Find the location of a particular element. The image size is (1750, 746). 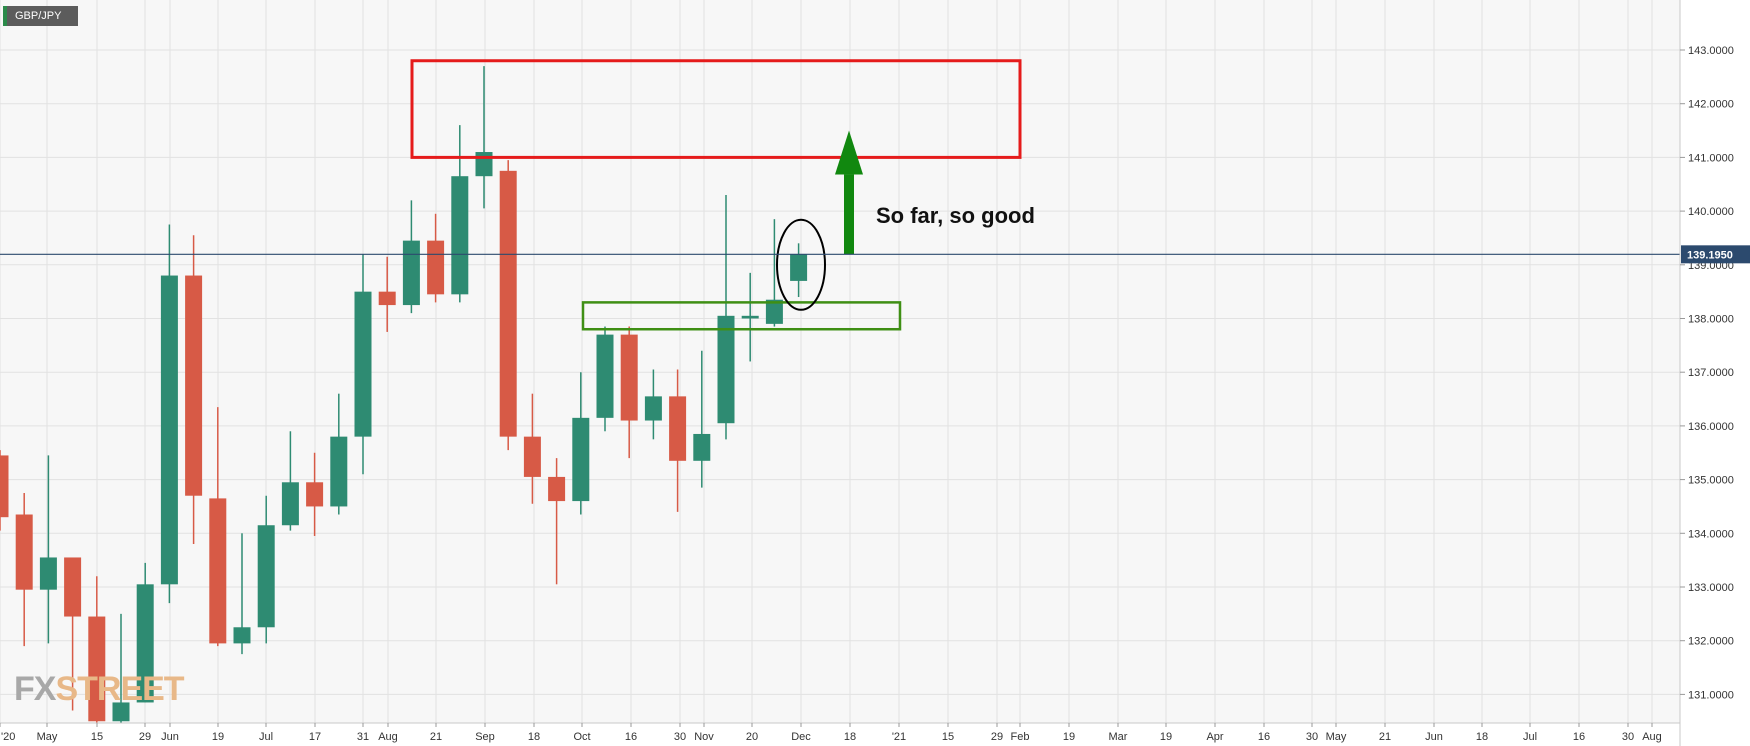

y-tick-label: 136.0000 is located at coordinates (1711, 427).